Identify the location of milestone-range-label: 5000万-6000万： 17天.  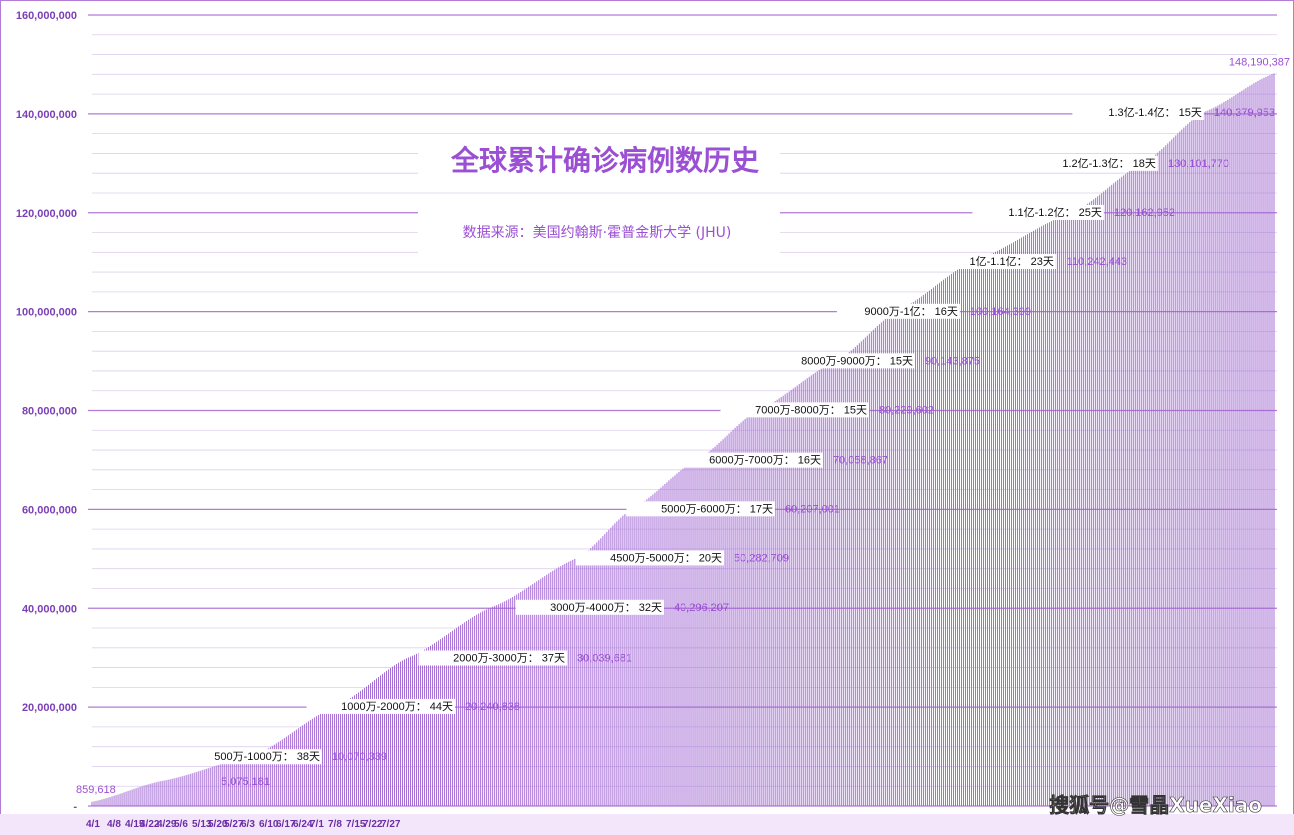
(717, 509).